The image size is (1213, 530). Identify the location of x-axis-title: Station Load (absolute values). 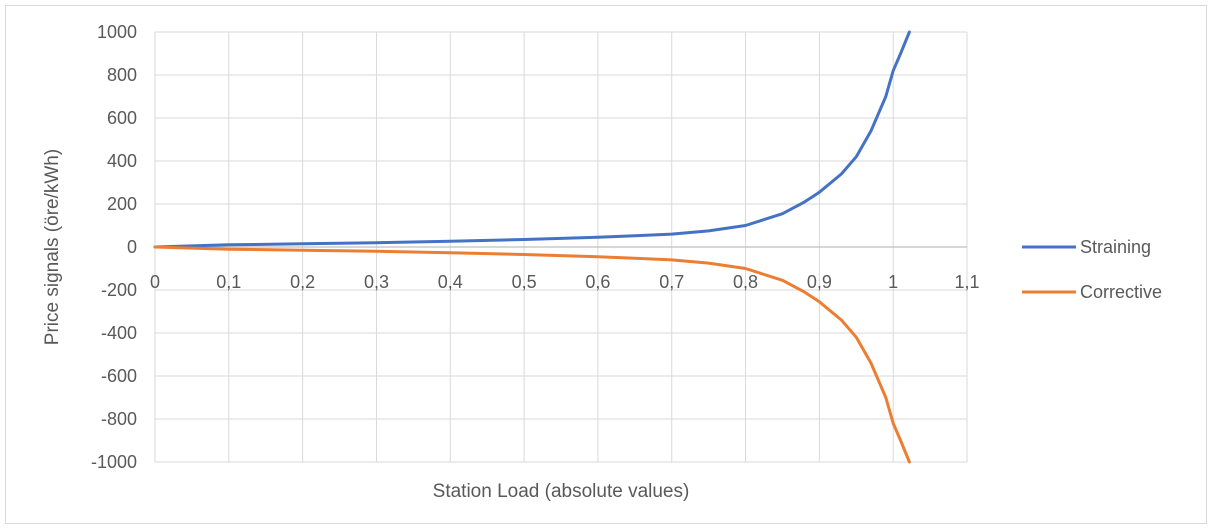
(561, 491).